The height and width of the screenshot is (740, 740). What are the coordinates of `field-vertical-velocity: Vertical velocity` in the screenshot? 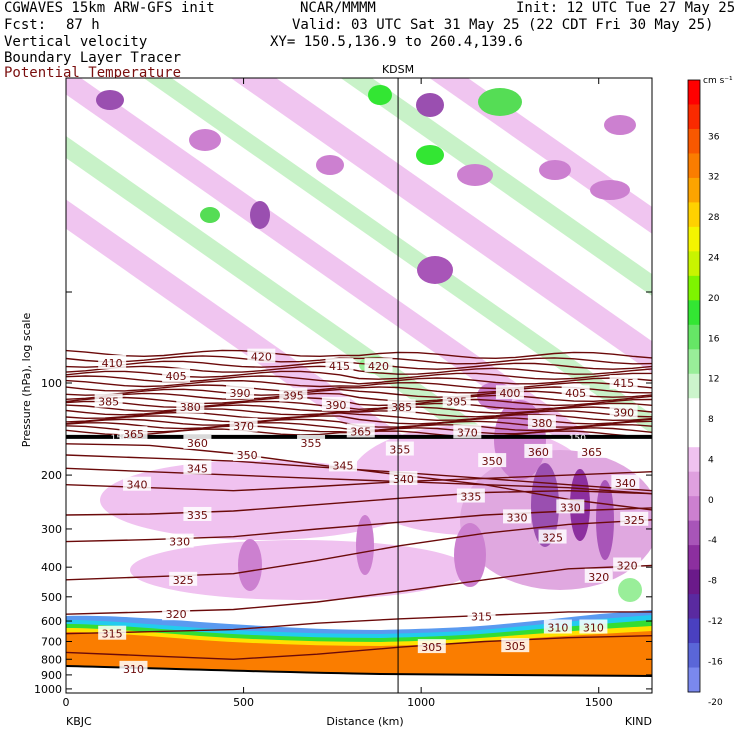 It's located at (76, 42).